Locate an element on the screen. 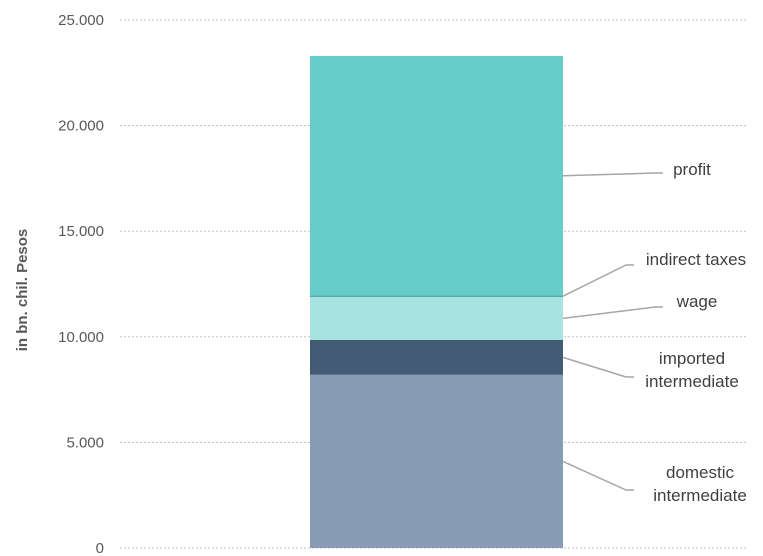 The width and height of the screenshot is (763, 556). annotation-wage: wage is located at coordinates (697, 301).